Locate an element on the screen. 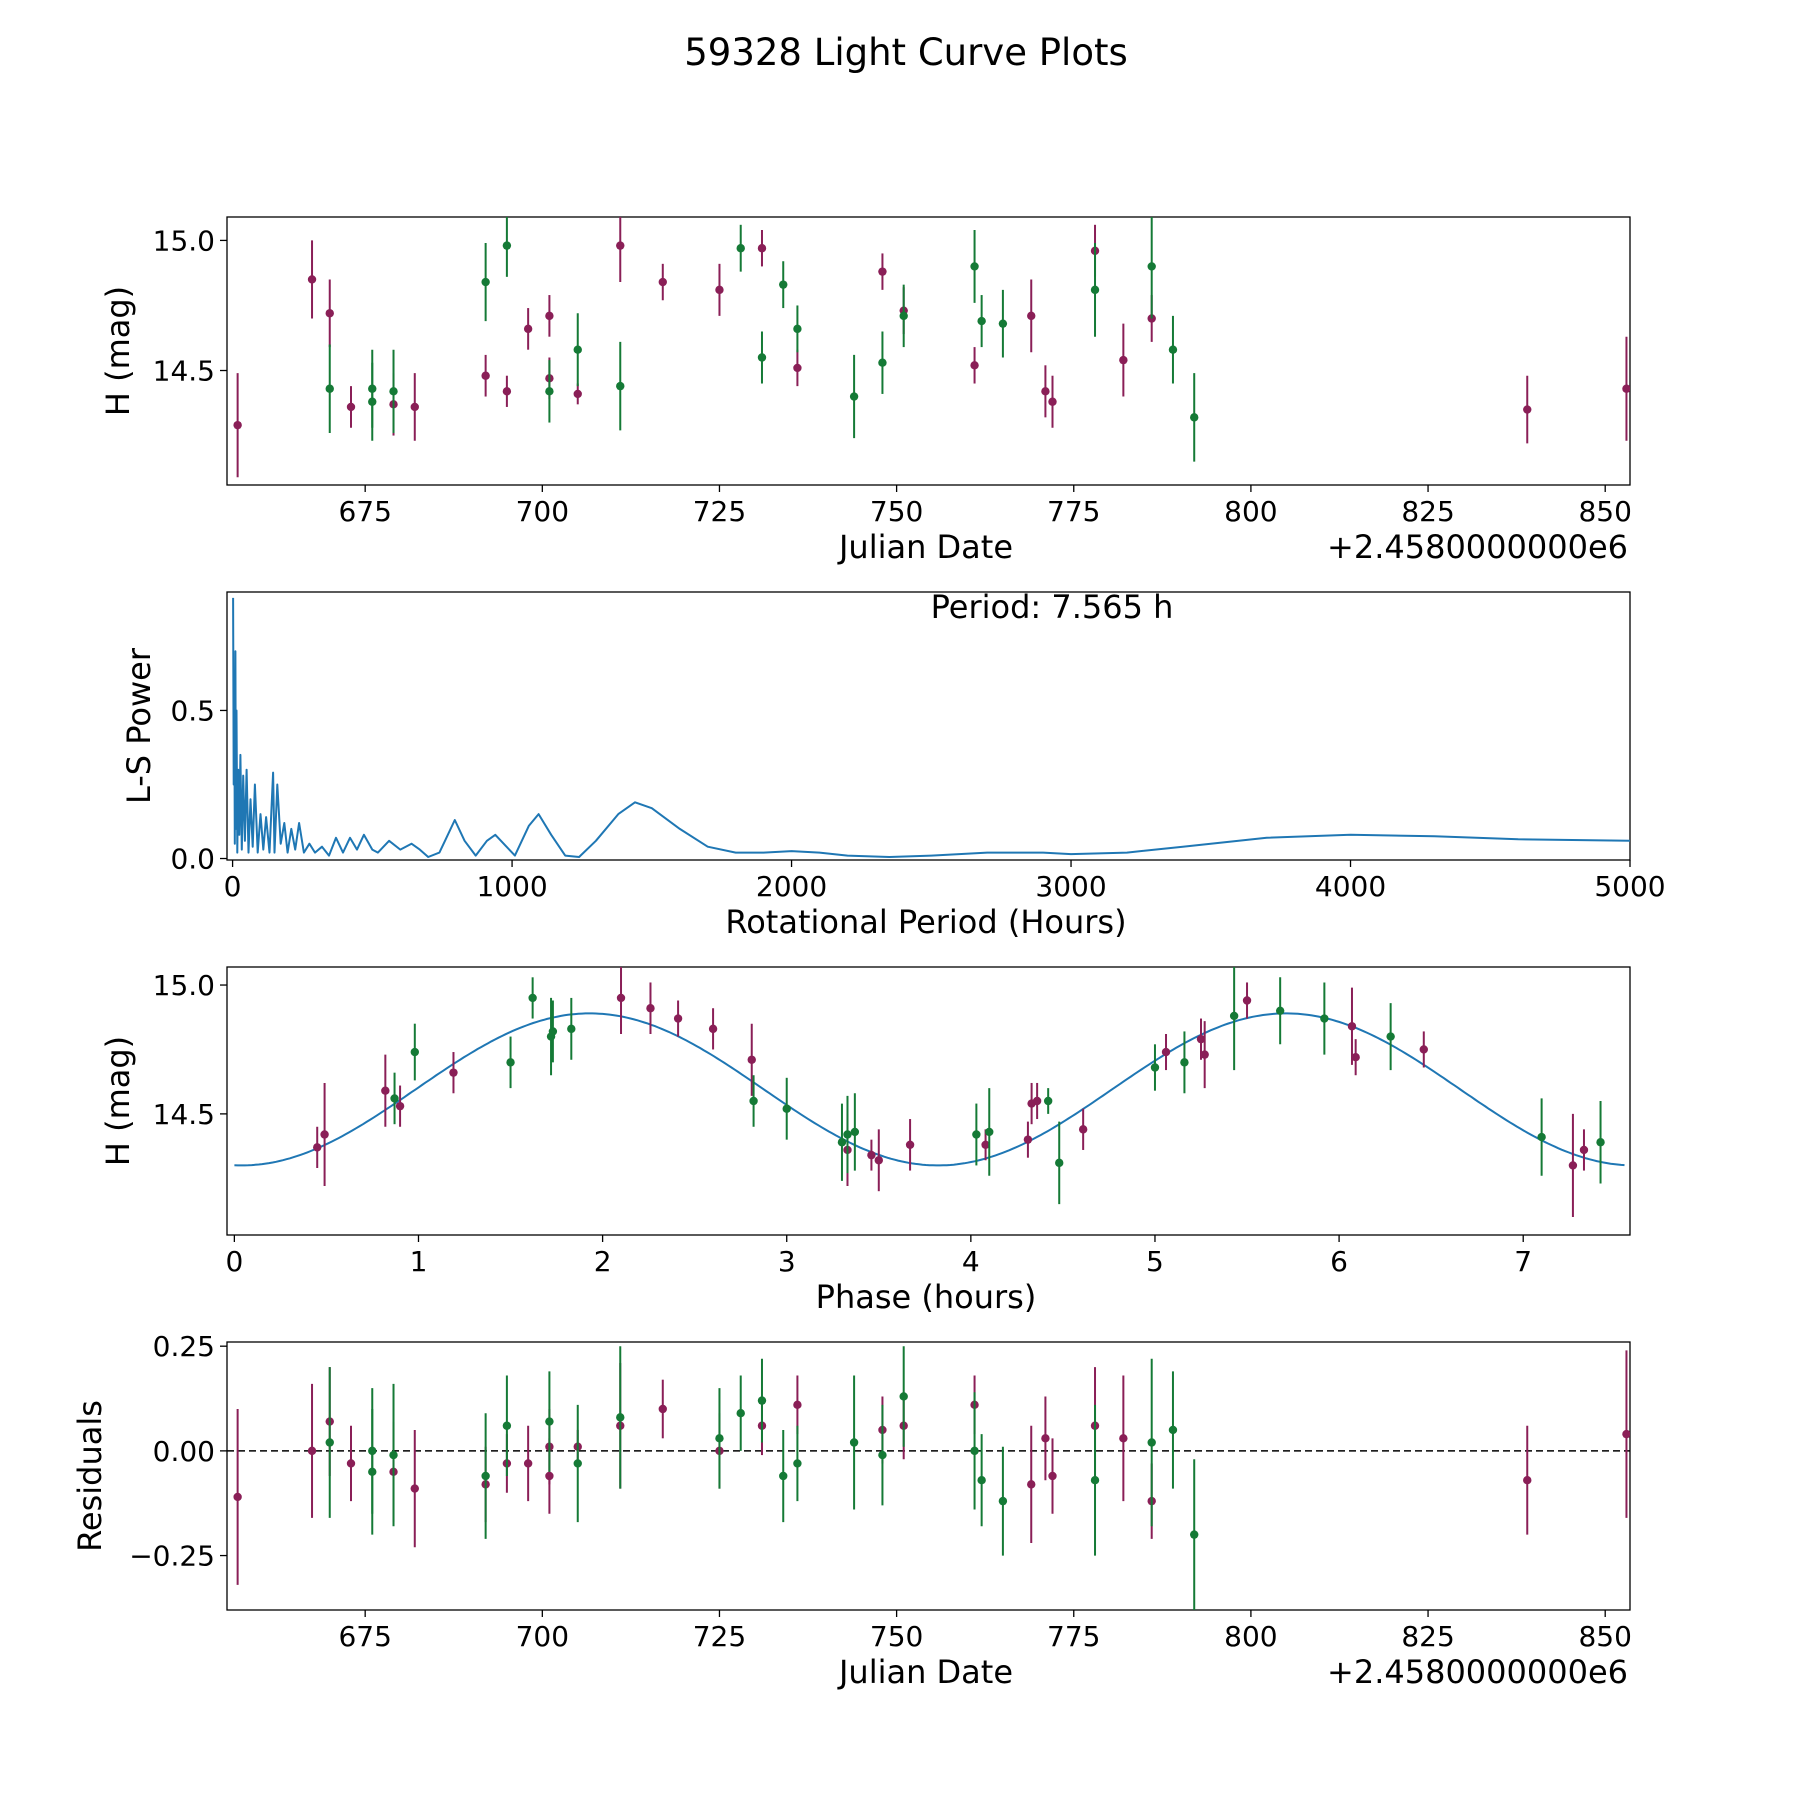 Image resolution: width=1800 pixels, height=1800 pixels. figure-title: 59328 Light Curve Plots is located at coordinates (906, 52).